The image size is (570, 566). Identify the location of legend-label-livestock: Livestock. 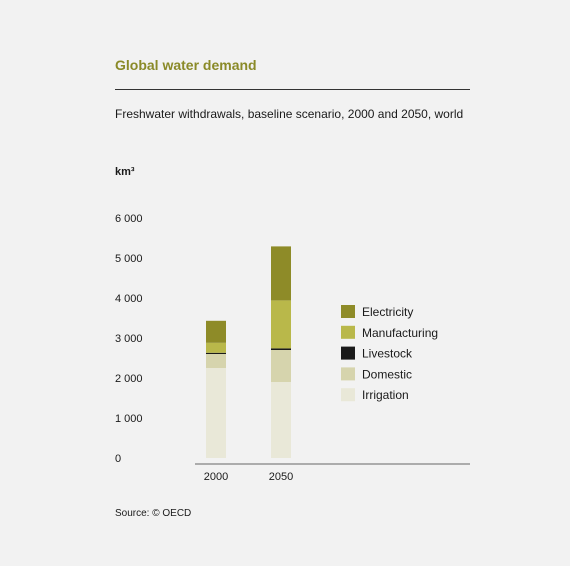
(387, 354).